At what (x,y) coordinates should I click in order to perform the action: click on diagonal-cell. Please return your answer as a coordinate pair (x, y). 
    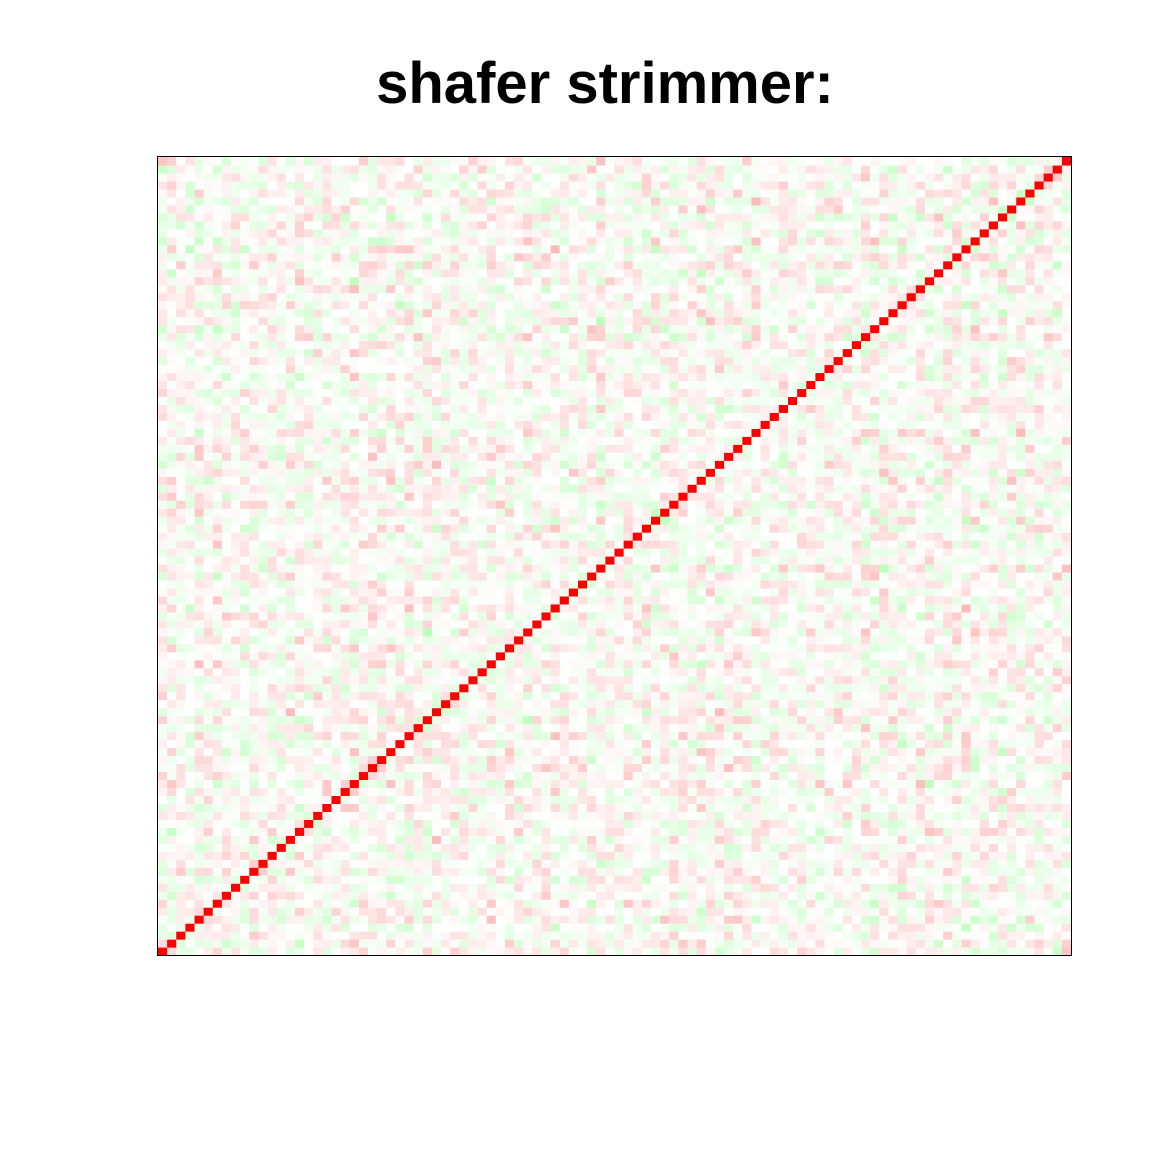
    Looking at the image, I should click on (372, 768).